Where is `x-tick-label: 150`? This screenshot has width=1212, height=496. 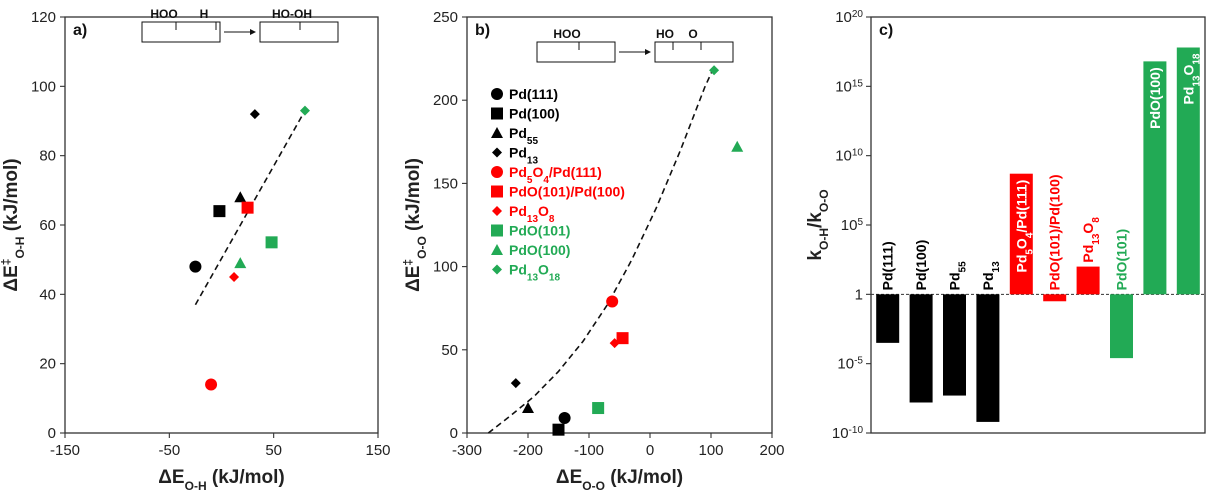 x-tick-label: 150 is located at coordinates (377, 450).